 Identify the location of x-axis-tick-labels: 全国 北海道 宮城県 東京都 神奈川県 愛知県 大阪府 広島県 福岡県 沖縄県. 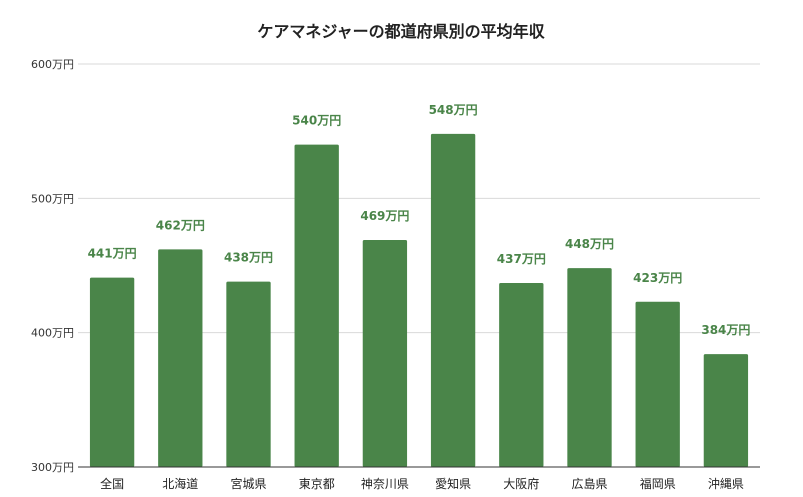
(422, 483).